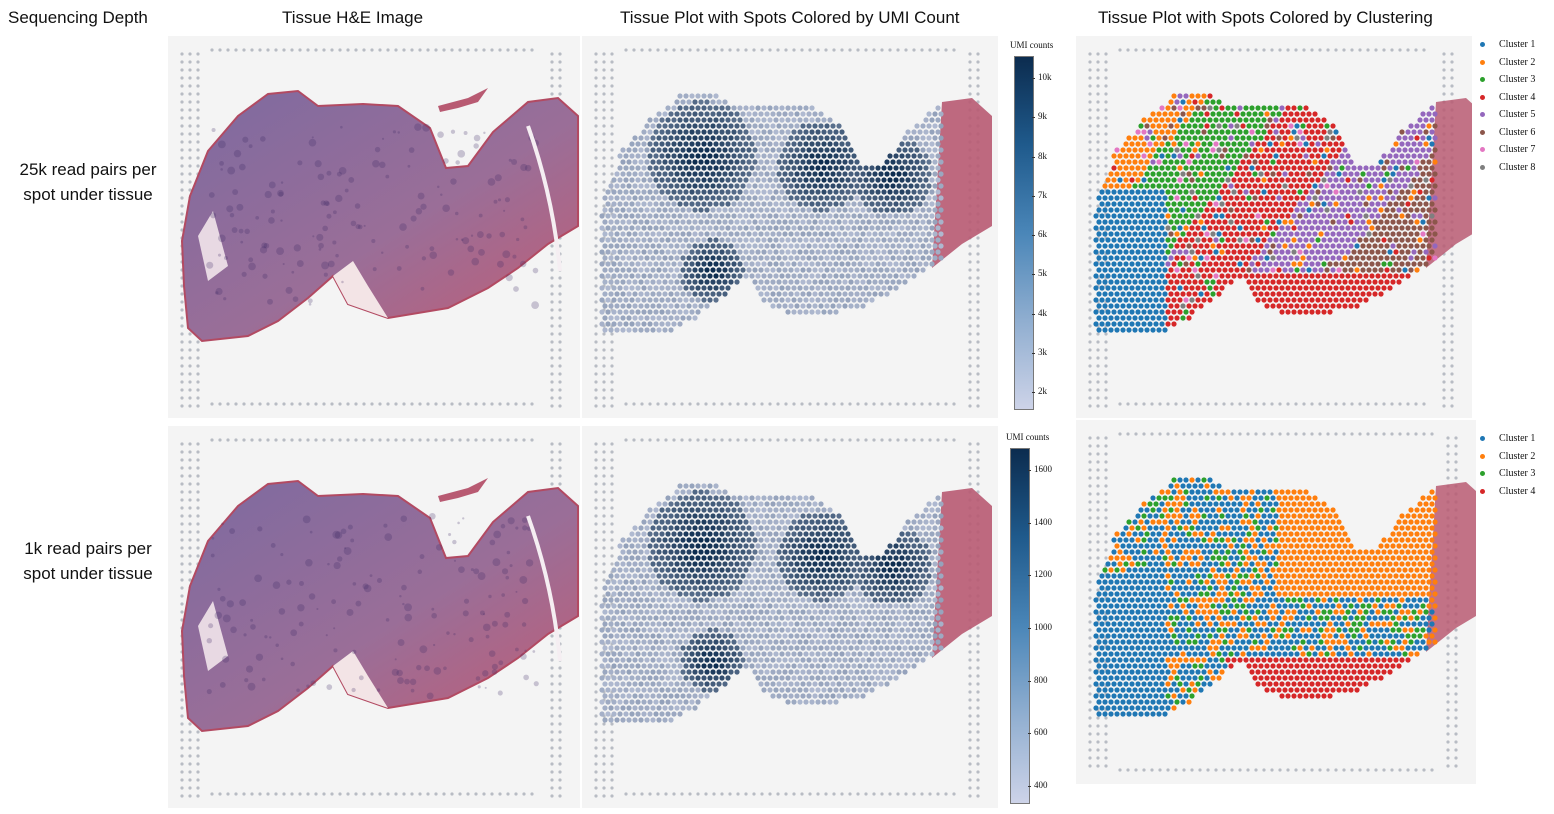  I want to click on header-sequencing-depth: Sequencing Depth, so click(78, 17).